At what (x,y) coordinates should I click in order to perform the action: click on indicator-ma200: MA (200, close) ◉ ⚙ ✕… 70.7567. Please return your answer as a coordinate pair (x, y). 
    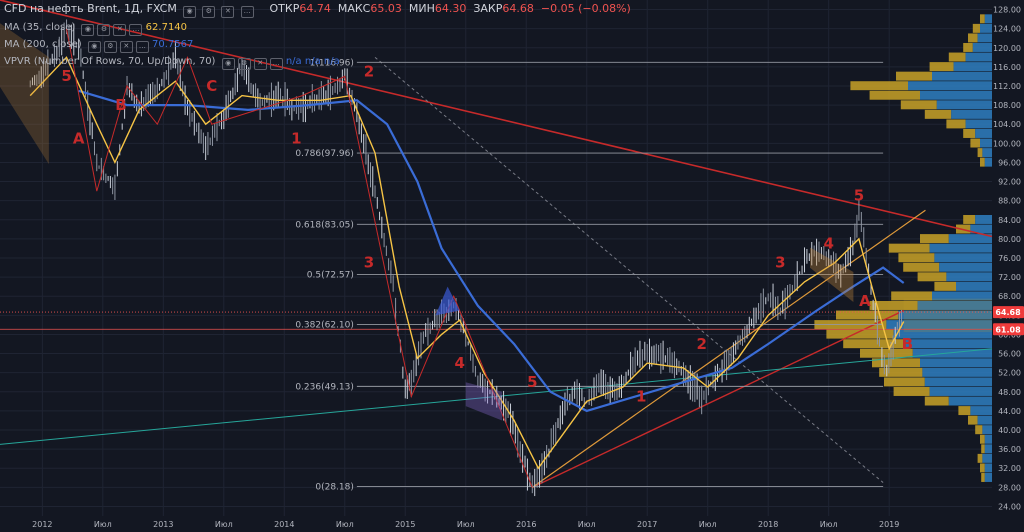
    Looking at the image, I should click on (98, 45).